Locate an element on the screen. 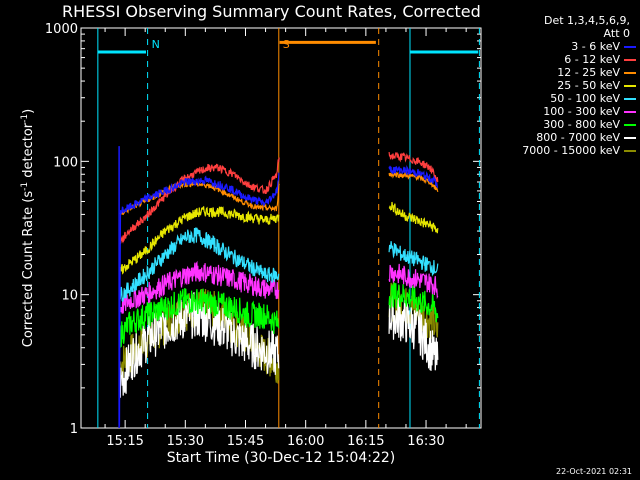  legend-item: 50 - 100 keV is located at coordinates (561, 98).